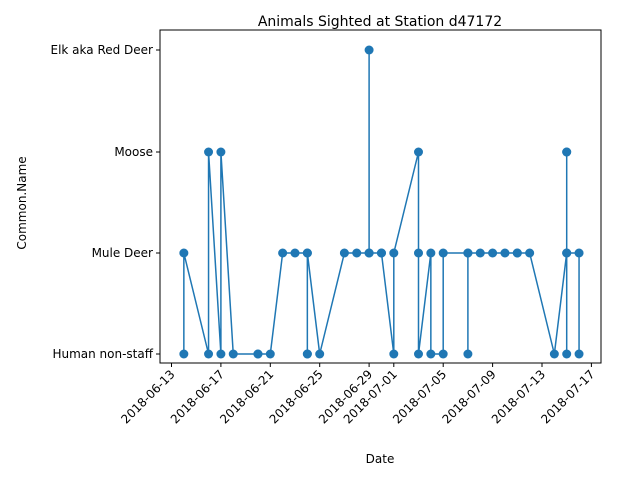 The height and width of the screenshot is (480, 640). I want to click on y-tick-label: Human non-staff, so click(102, 354).